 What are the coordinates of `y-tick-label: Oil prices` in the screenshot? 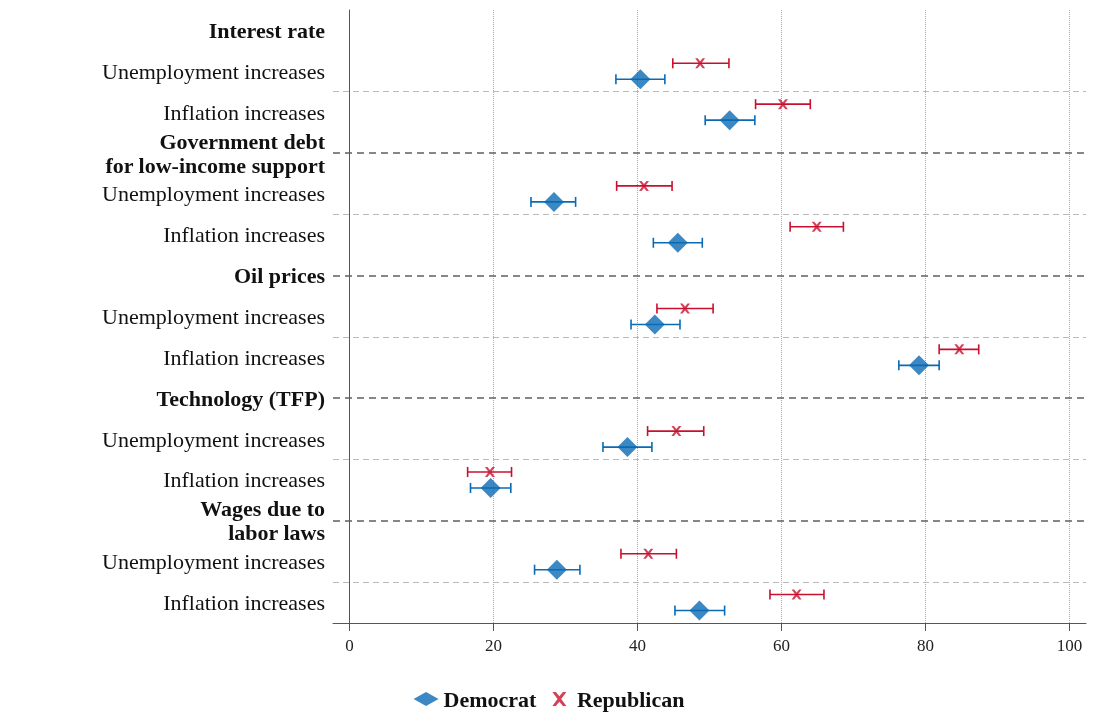 It's located at (279, 276).